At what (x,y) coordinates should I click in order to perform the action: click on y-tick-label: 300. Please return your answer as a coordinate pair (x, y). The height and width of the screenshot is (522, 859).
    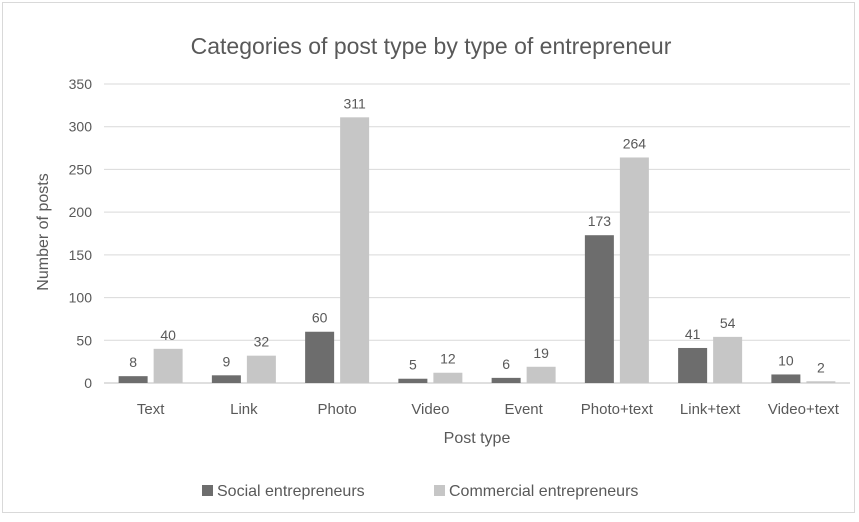
    Looking at the image, I should click on (81, 127).